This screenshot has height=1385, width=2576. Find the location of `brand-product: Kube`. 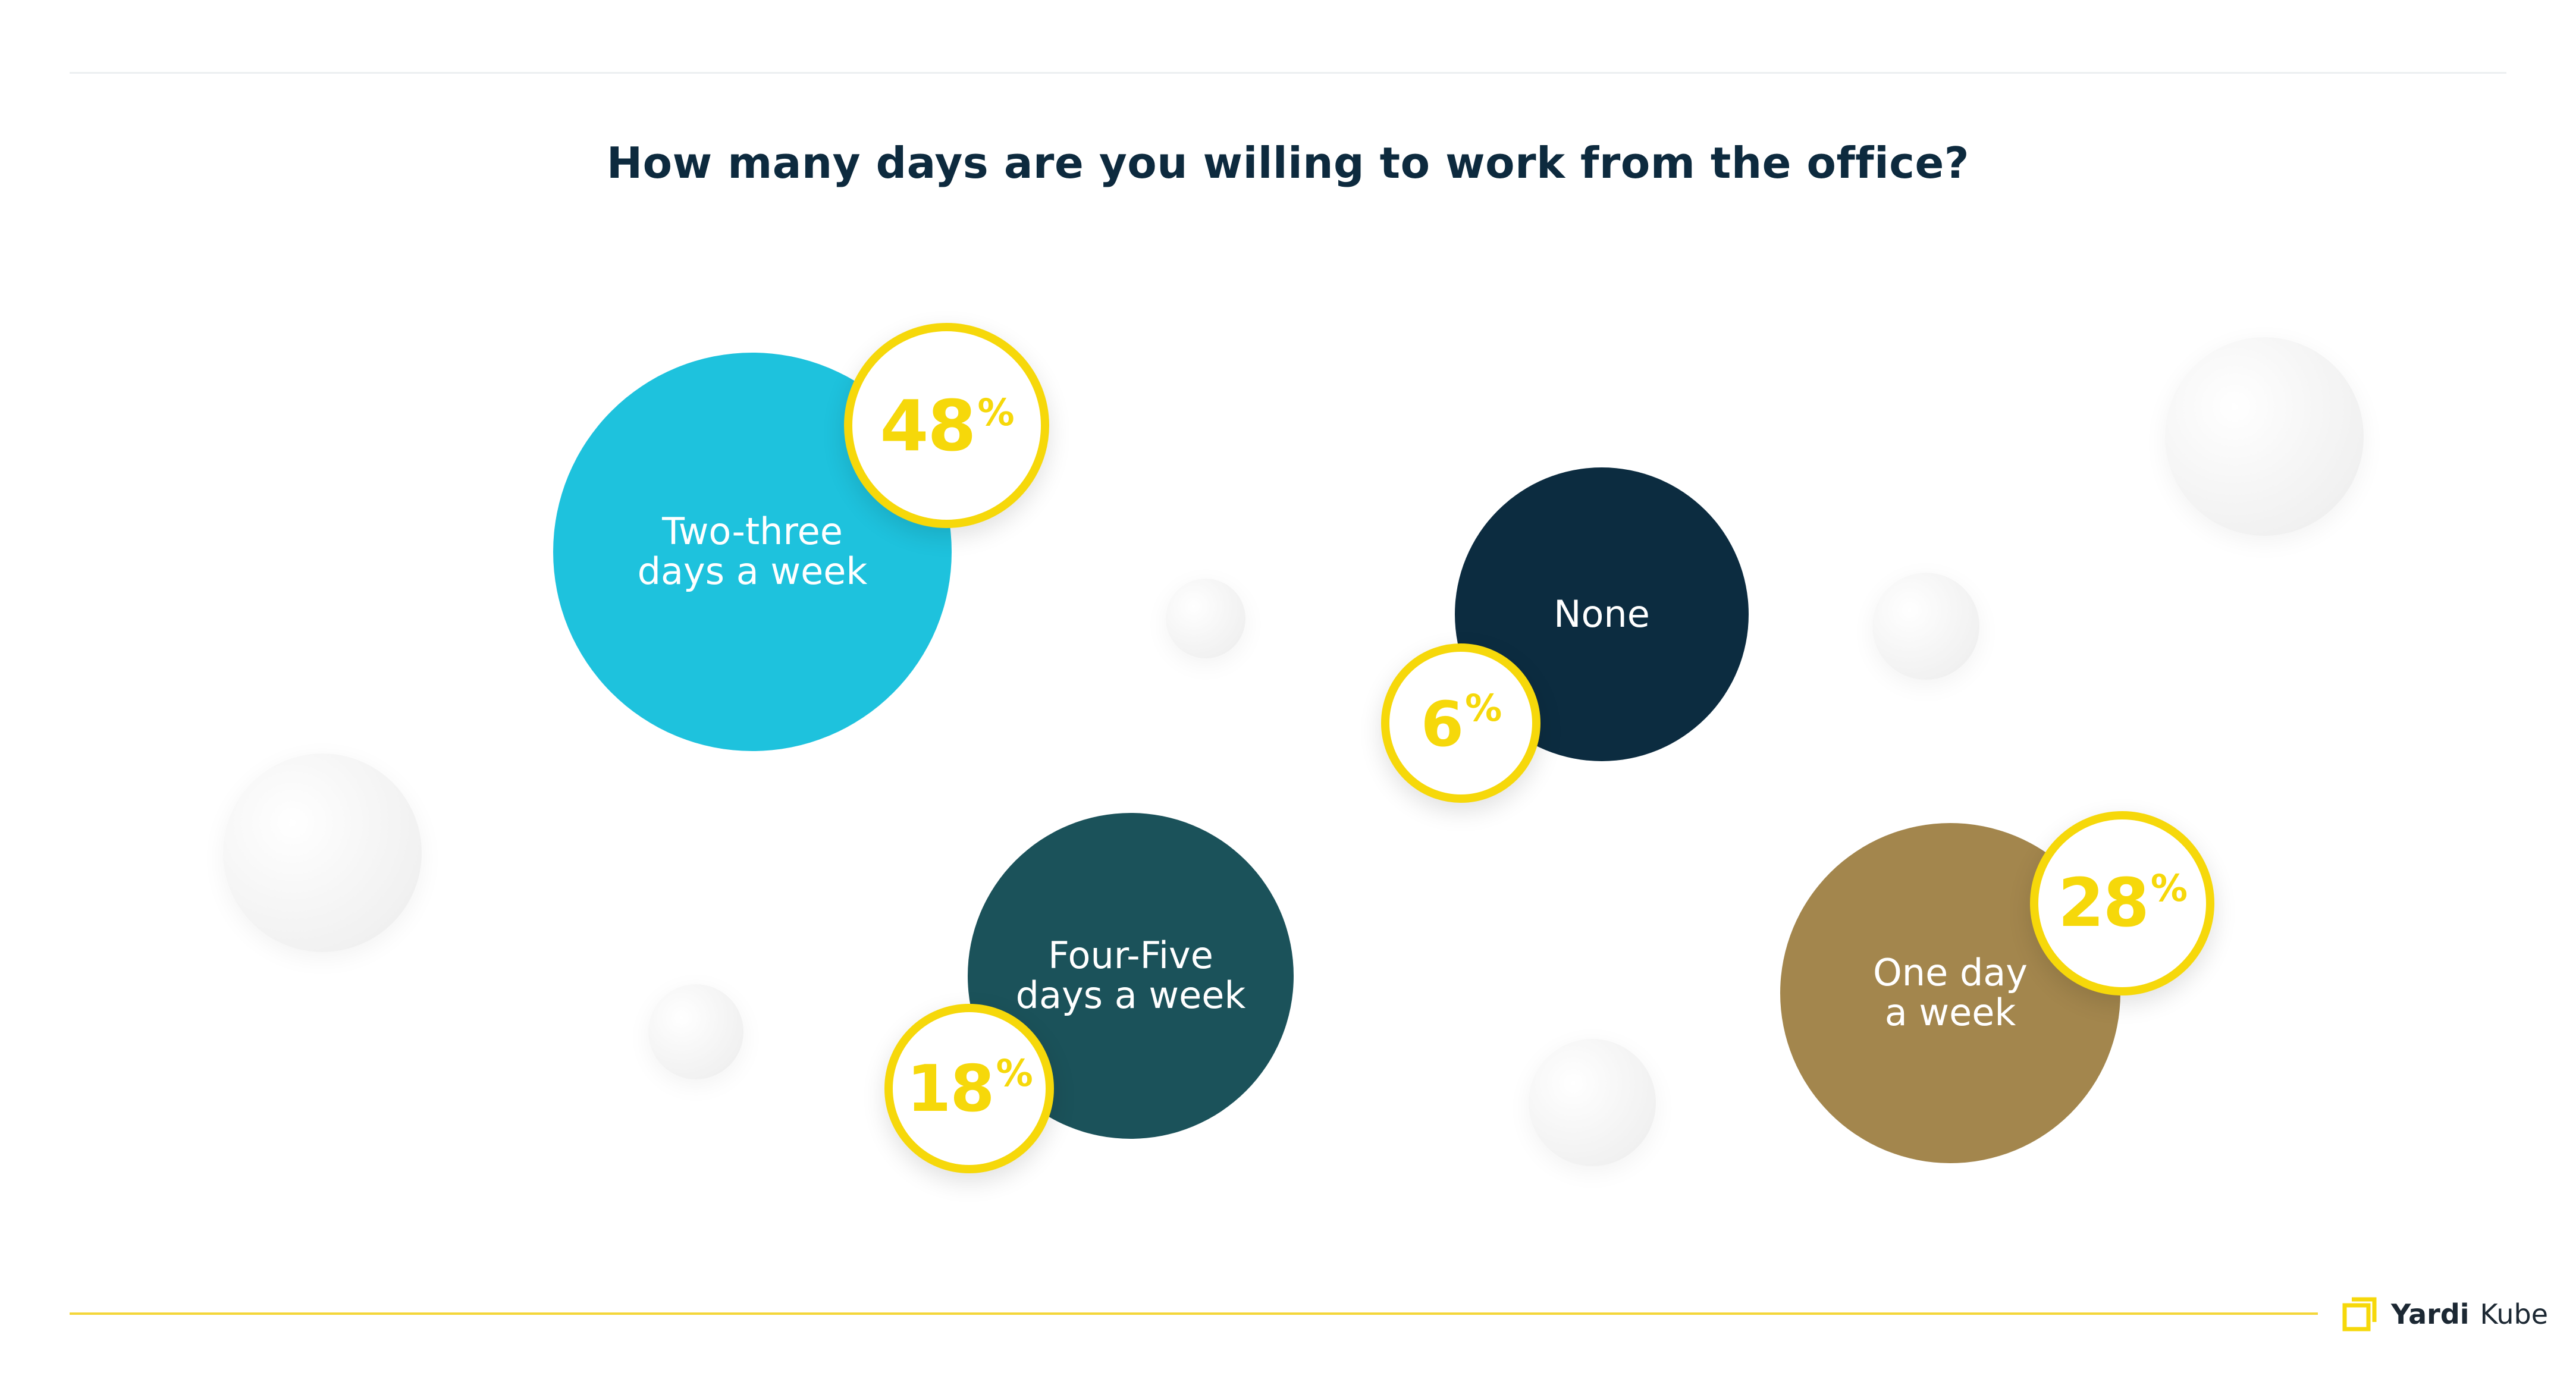

brand-product: Kube is located at coordinates (2514, 1314).